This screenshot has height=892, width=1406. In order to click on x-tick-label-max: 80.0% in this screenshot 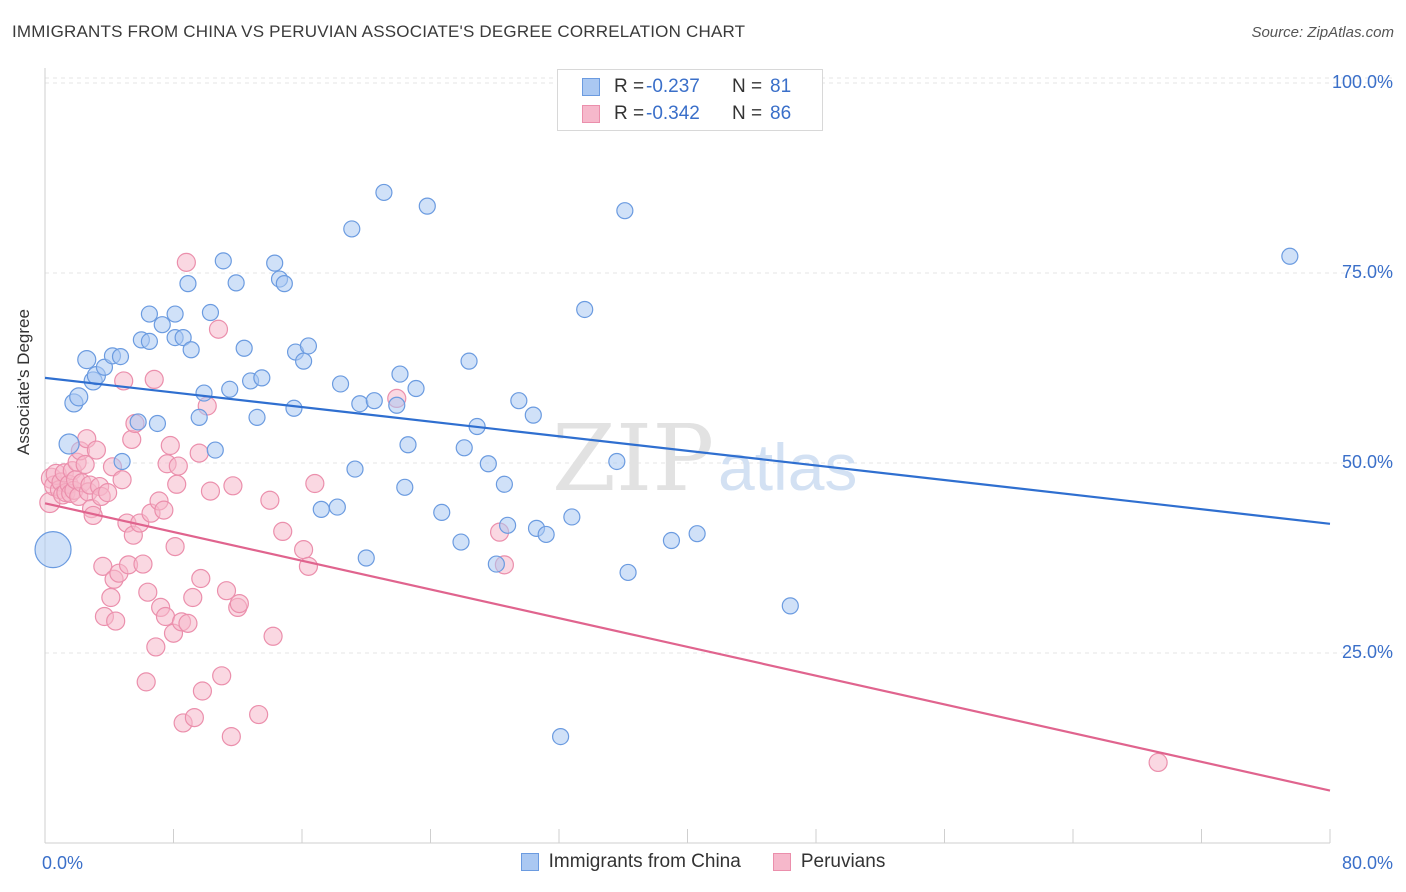, I will do `click(1367, 863)`.